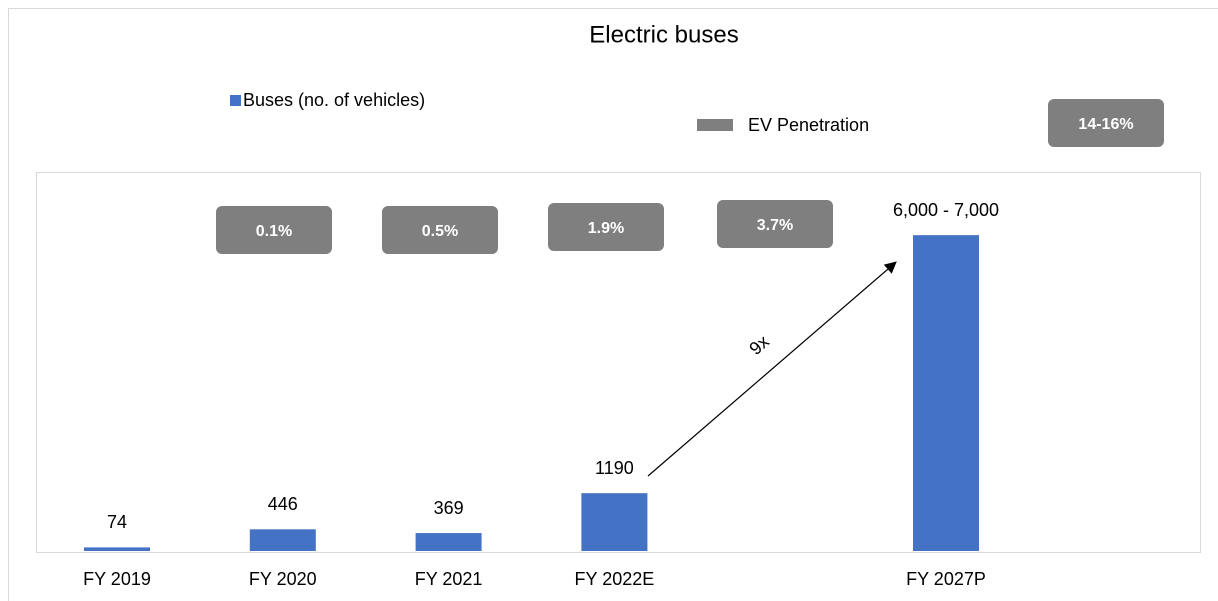 This screenshot has width=1218, height=601. Describe the element at coordinates (334, 100) in the screenshot. I see `legend-label: Buses (no. of vehicles)` at that location.